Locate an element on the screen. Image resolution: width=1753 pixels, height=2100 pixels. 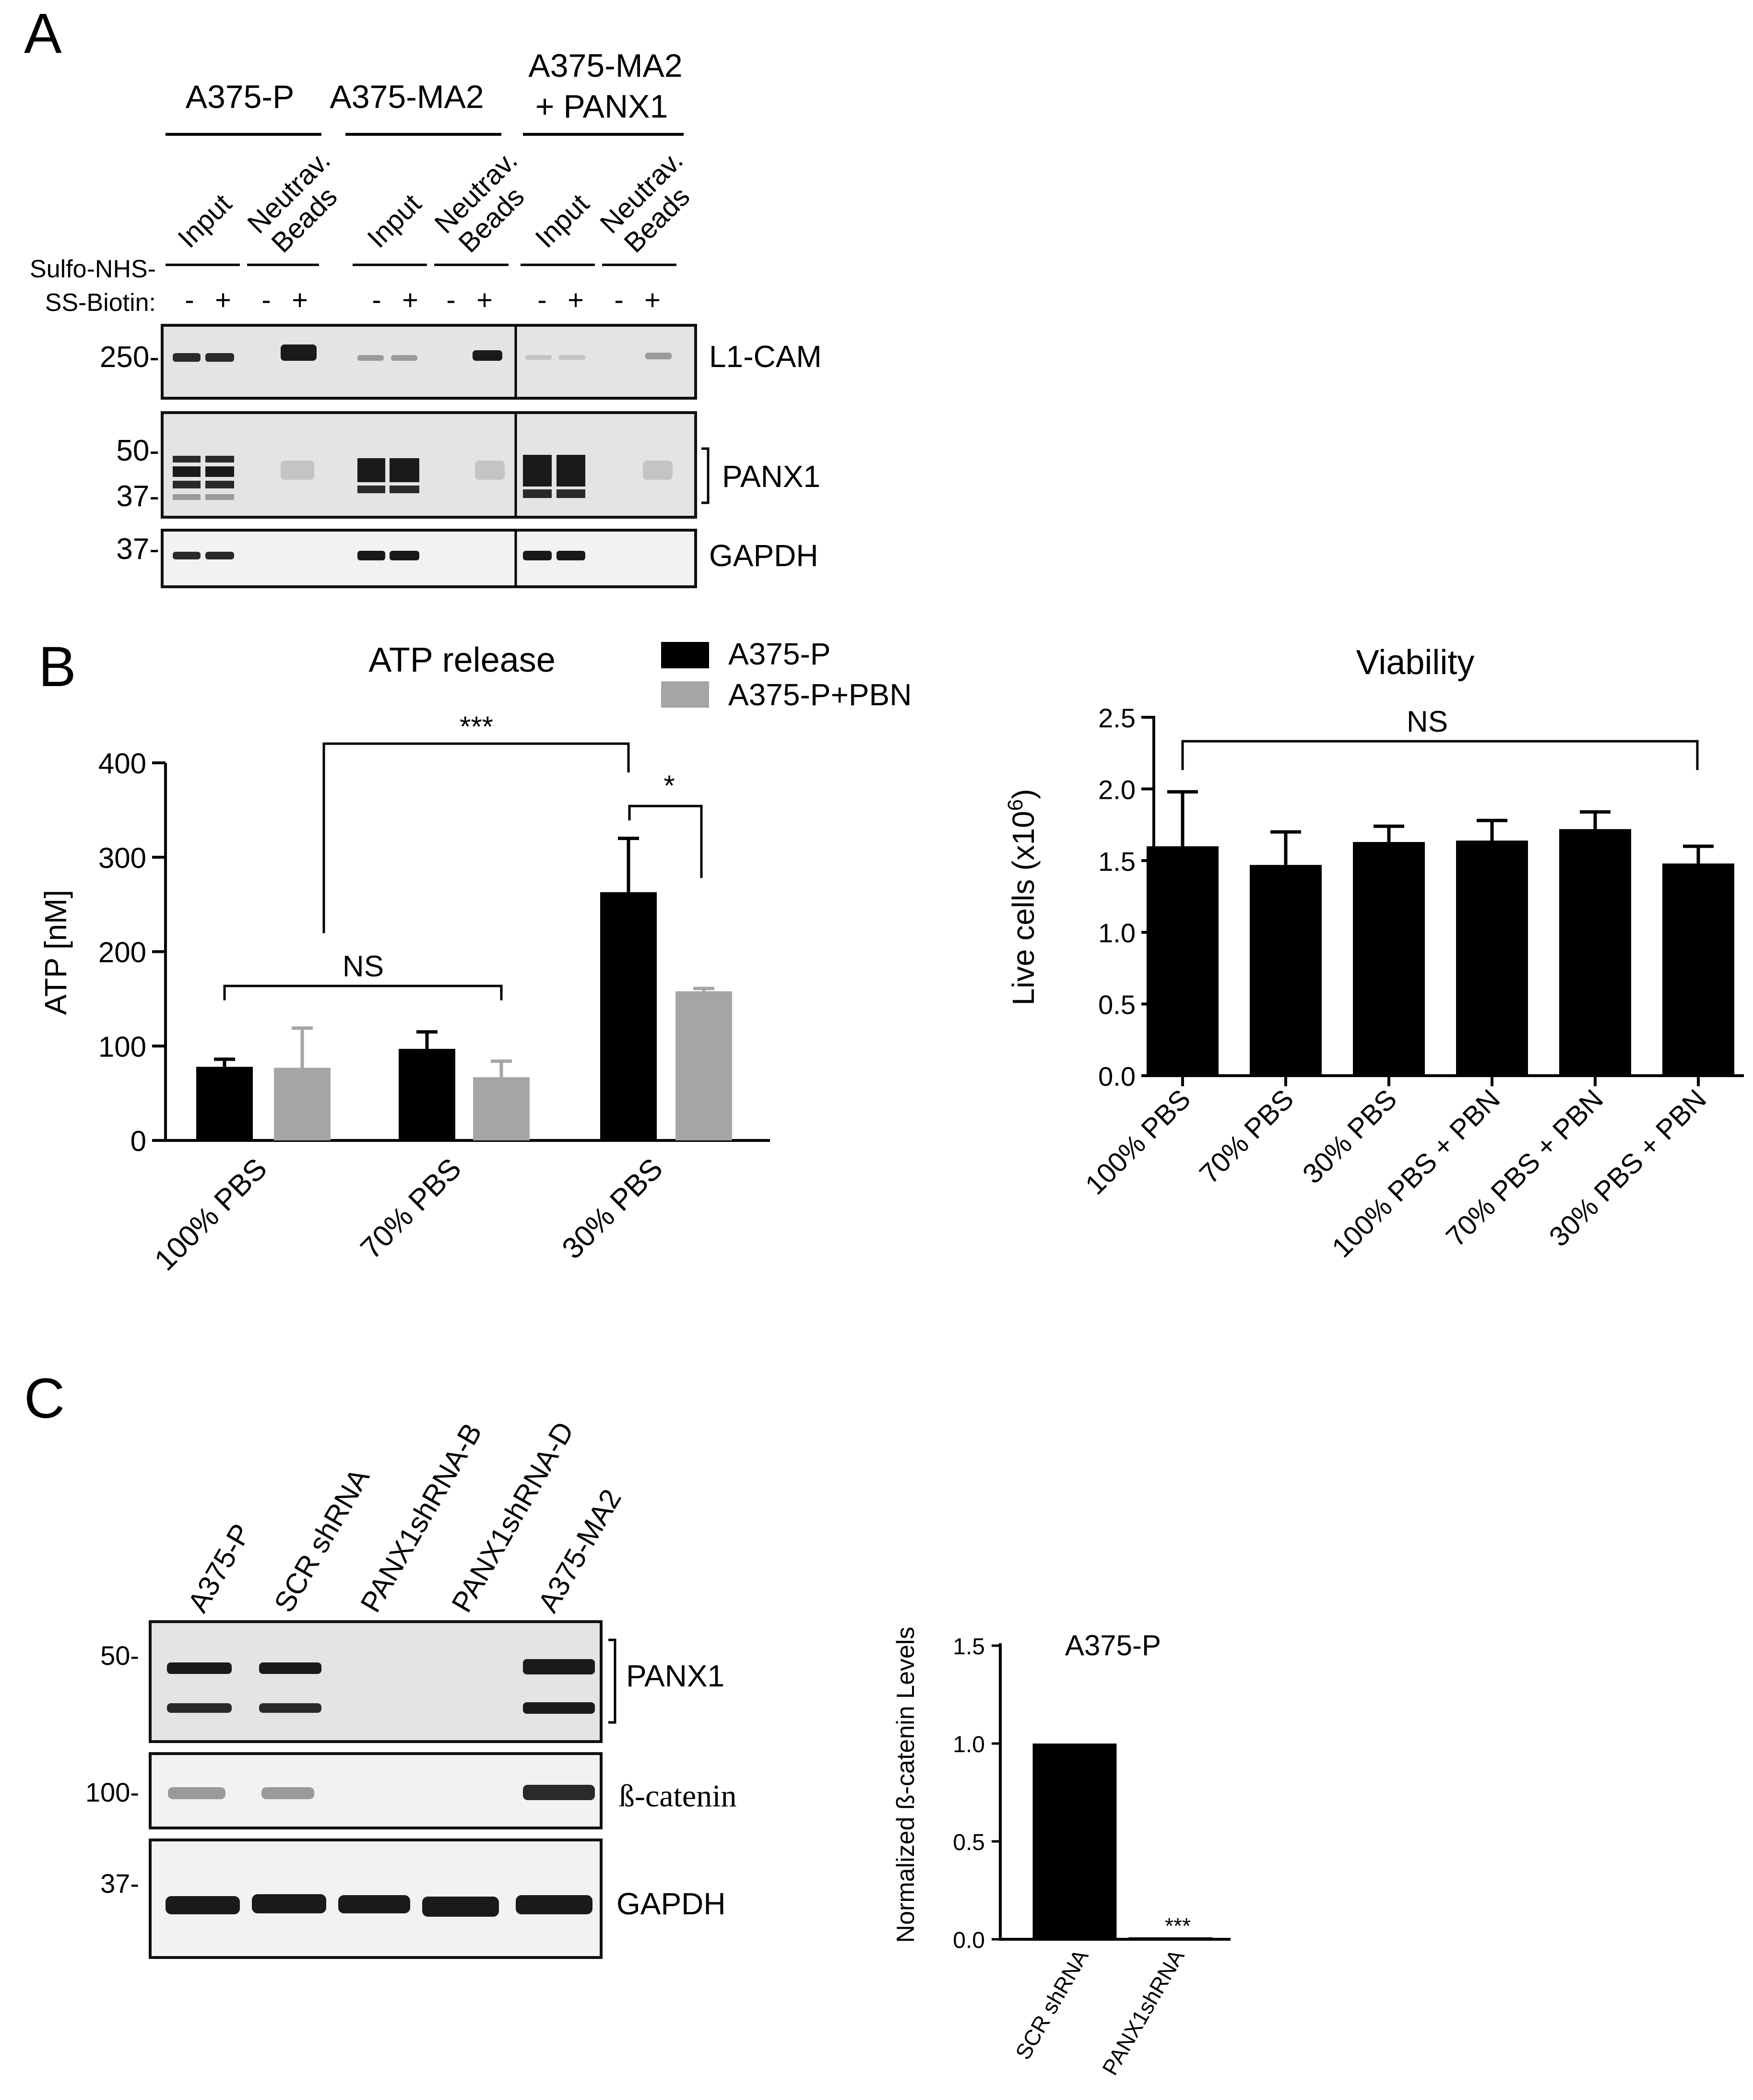
blot-panx1 is located at coordinates (429, 465).